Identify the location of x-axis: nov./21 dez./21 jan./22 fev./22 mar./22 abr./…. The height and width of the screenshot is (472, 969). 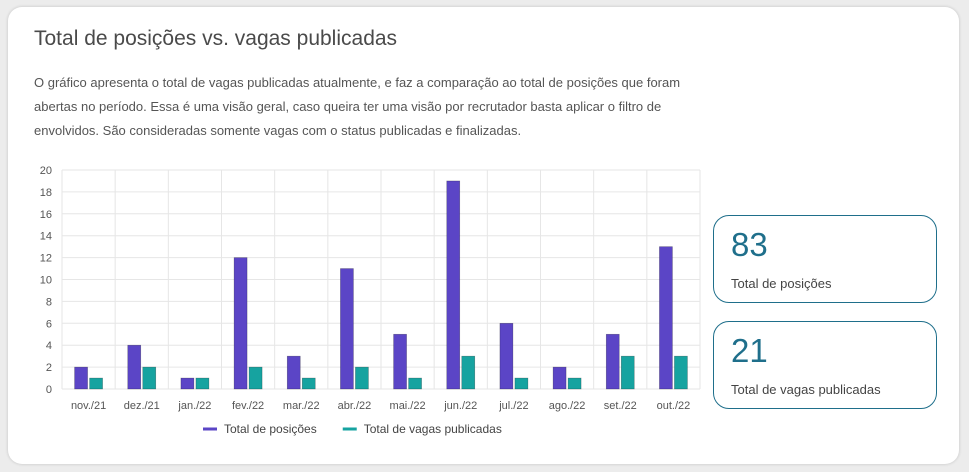
(380, 406).